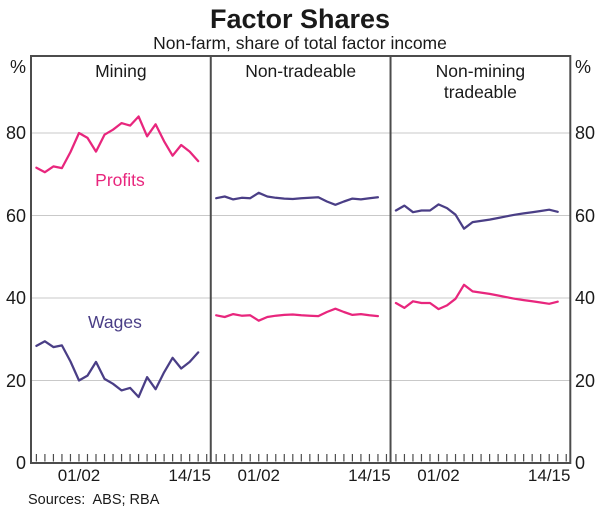 The height and width of the screenshot is (520, 600). I want to click on y-axis-label-right: 20, so click(585, 380).